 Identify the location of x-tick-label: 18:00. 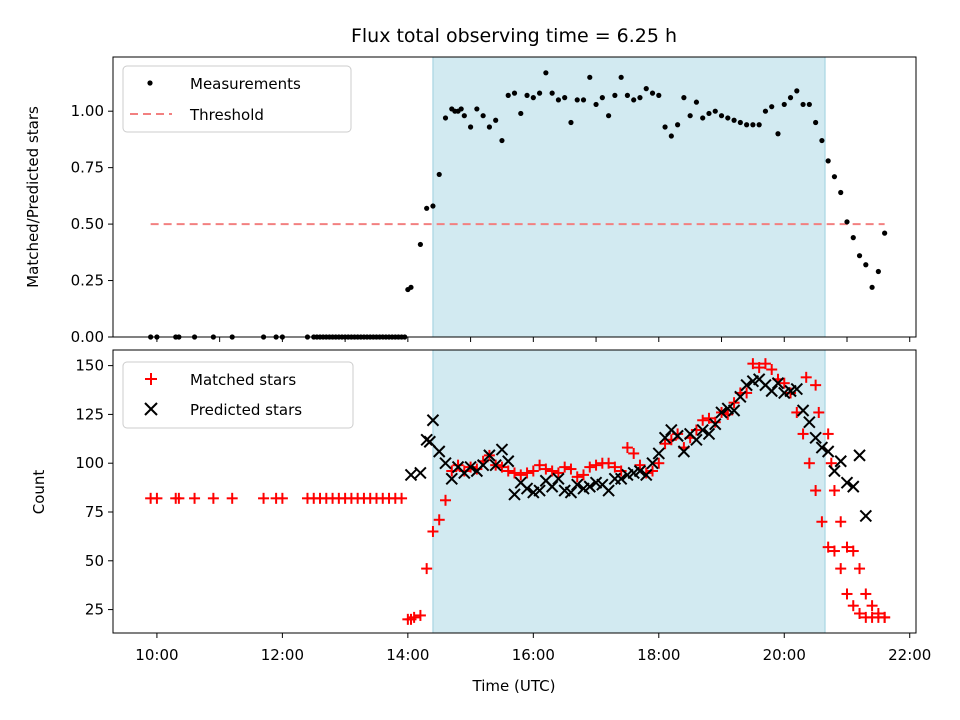
(658, 655).